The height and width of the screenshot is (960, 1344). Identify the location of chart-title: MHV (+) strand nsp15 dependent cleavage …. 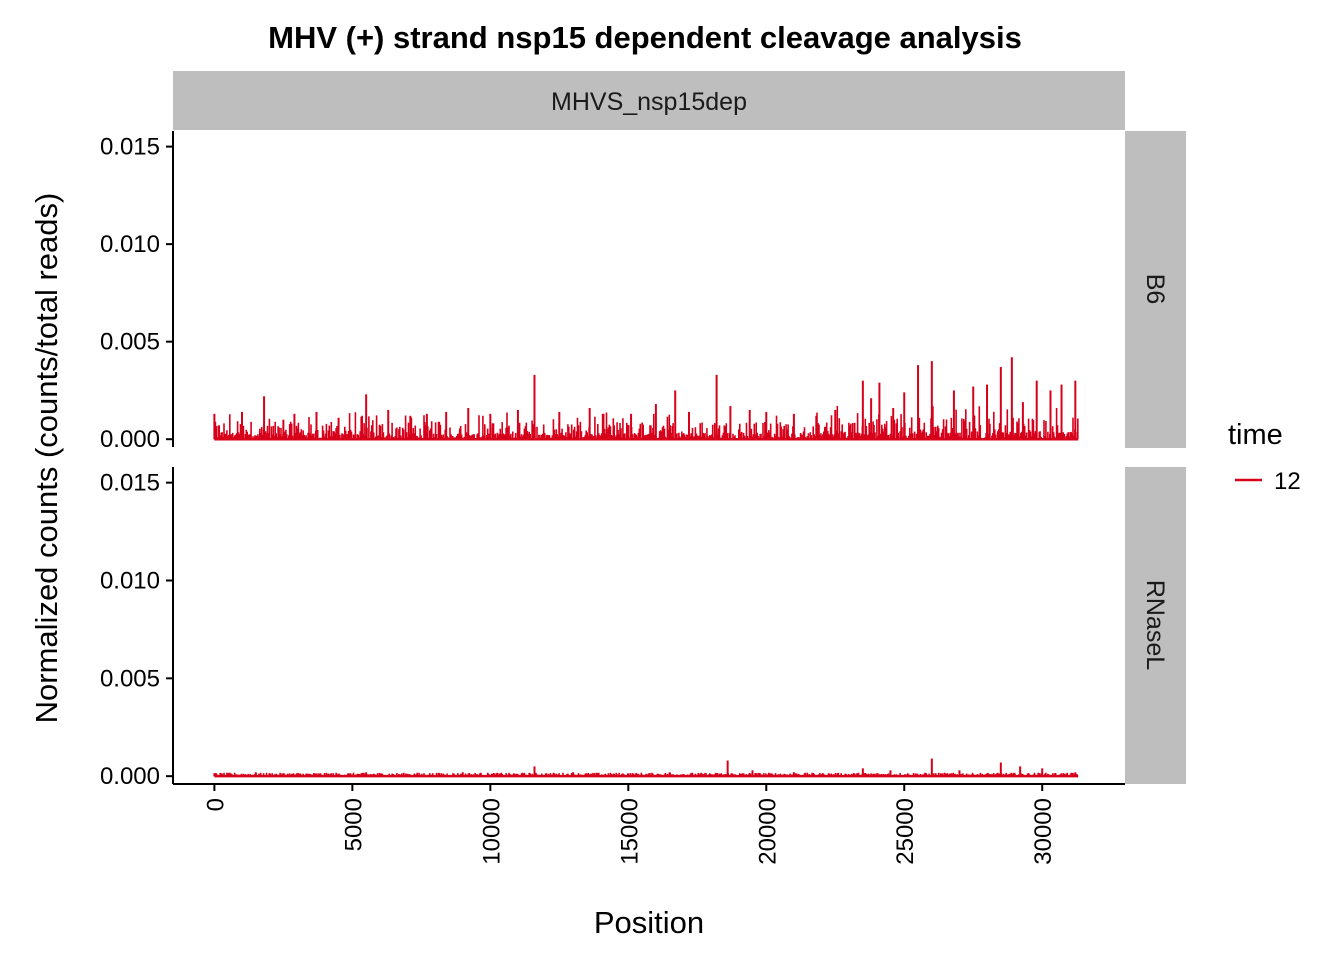
(645, 37).